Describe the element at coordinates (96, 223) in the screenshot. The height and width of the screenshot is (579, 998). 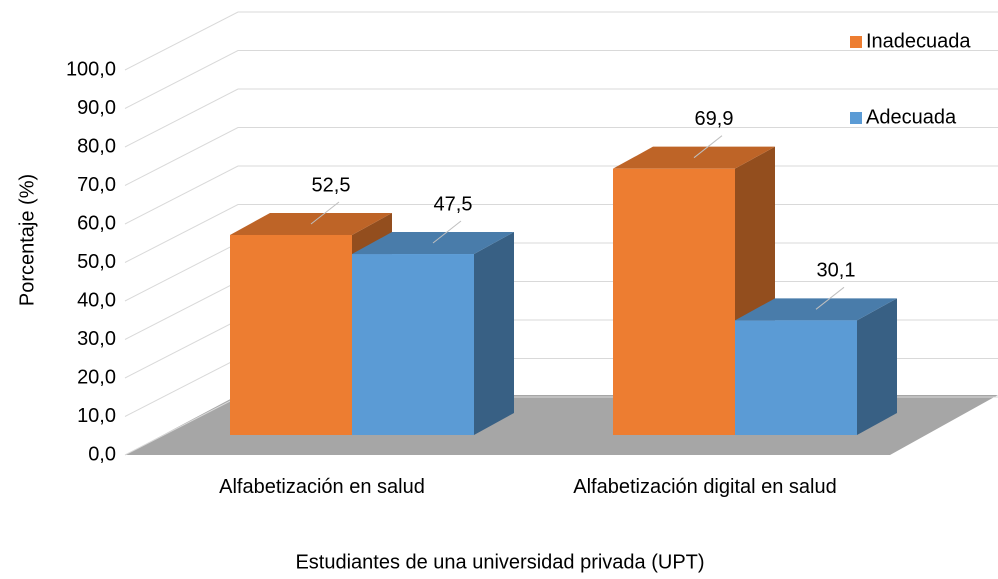
I see `y-tick-label: 60,0` at that location.